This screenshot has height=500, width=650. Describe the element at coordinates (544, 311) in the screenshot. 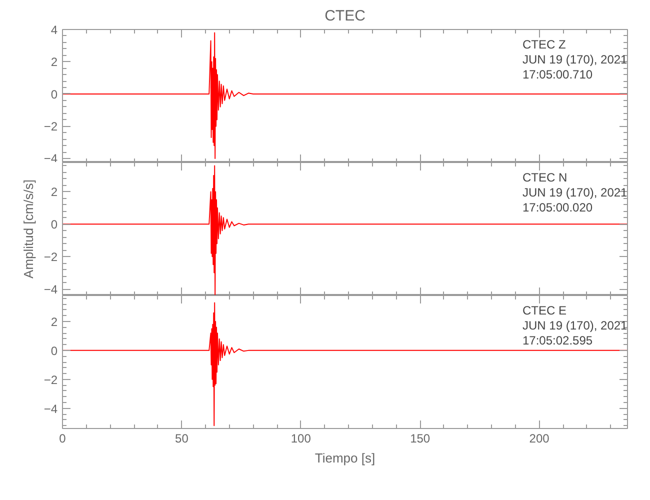

I see `annotation: CTEC E` at that location.